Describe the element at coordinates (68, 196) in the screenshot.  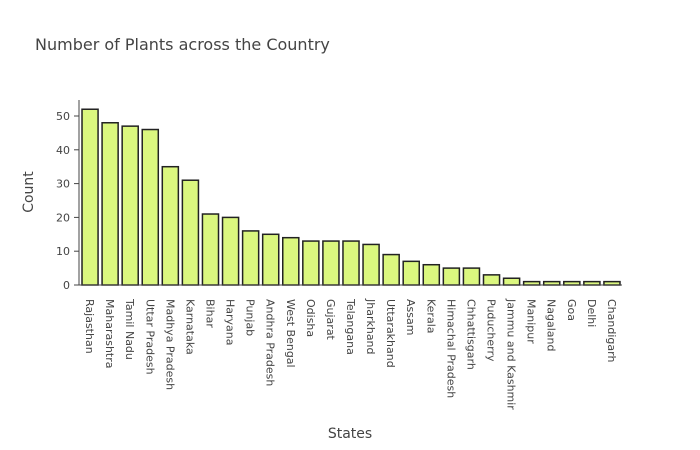
I see `y-axis: 0 10 20 30 40 50` at that location.